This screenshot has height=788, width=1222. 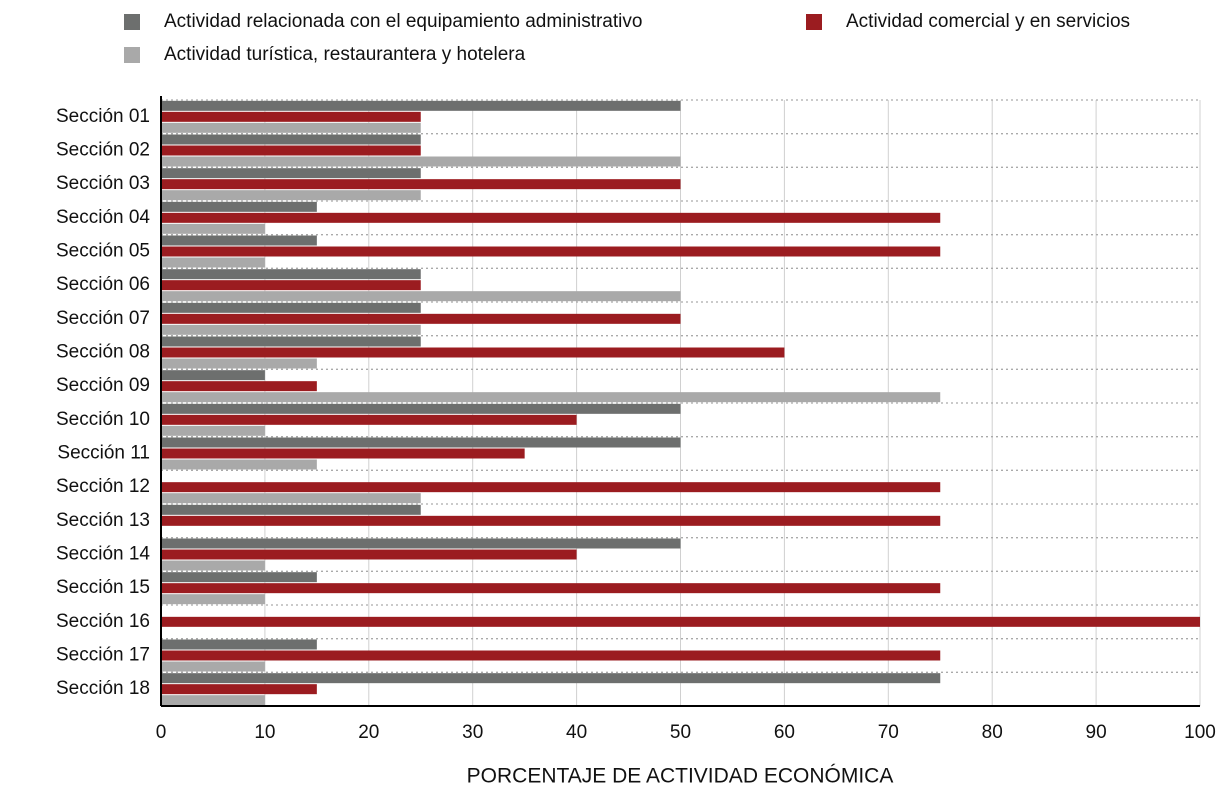 What do you see at coordinates (103, 217) in the screenshot?
I see `y-tick-label: Sección 04` at bounding box center [103, 217].